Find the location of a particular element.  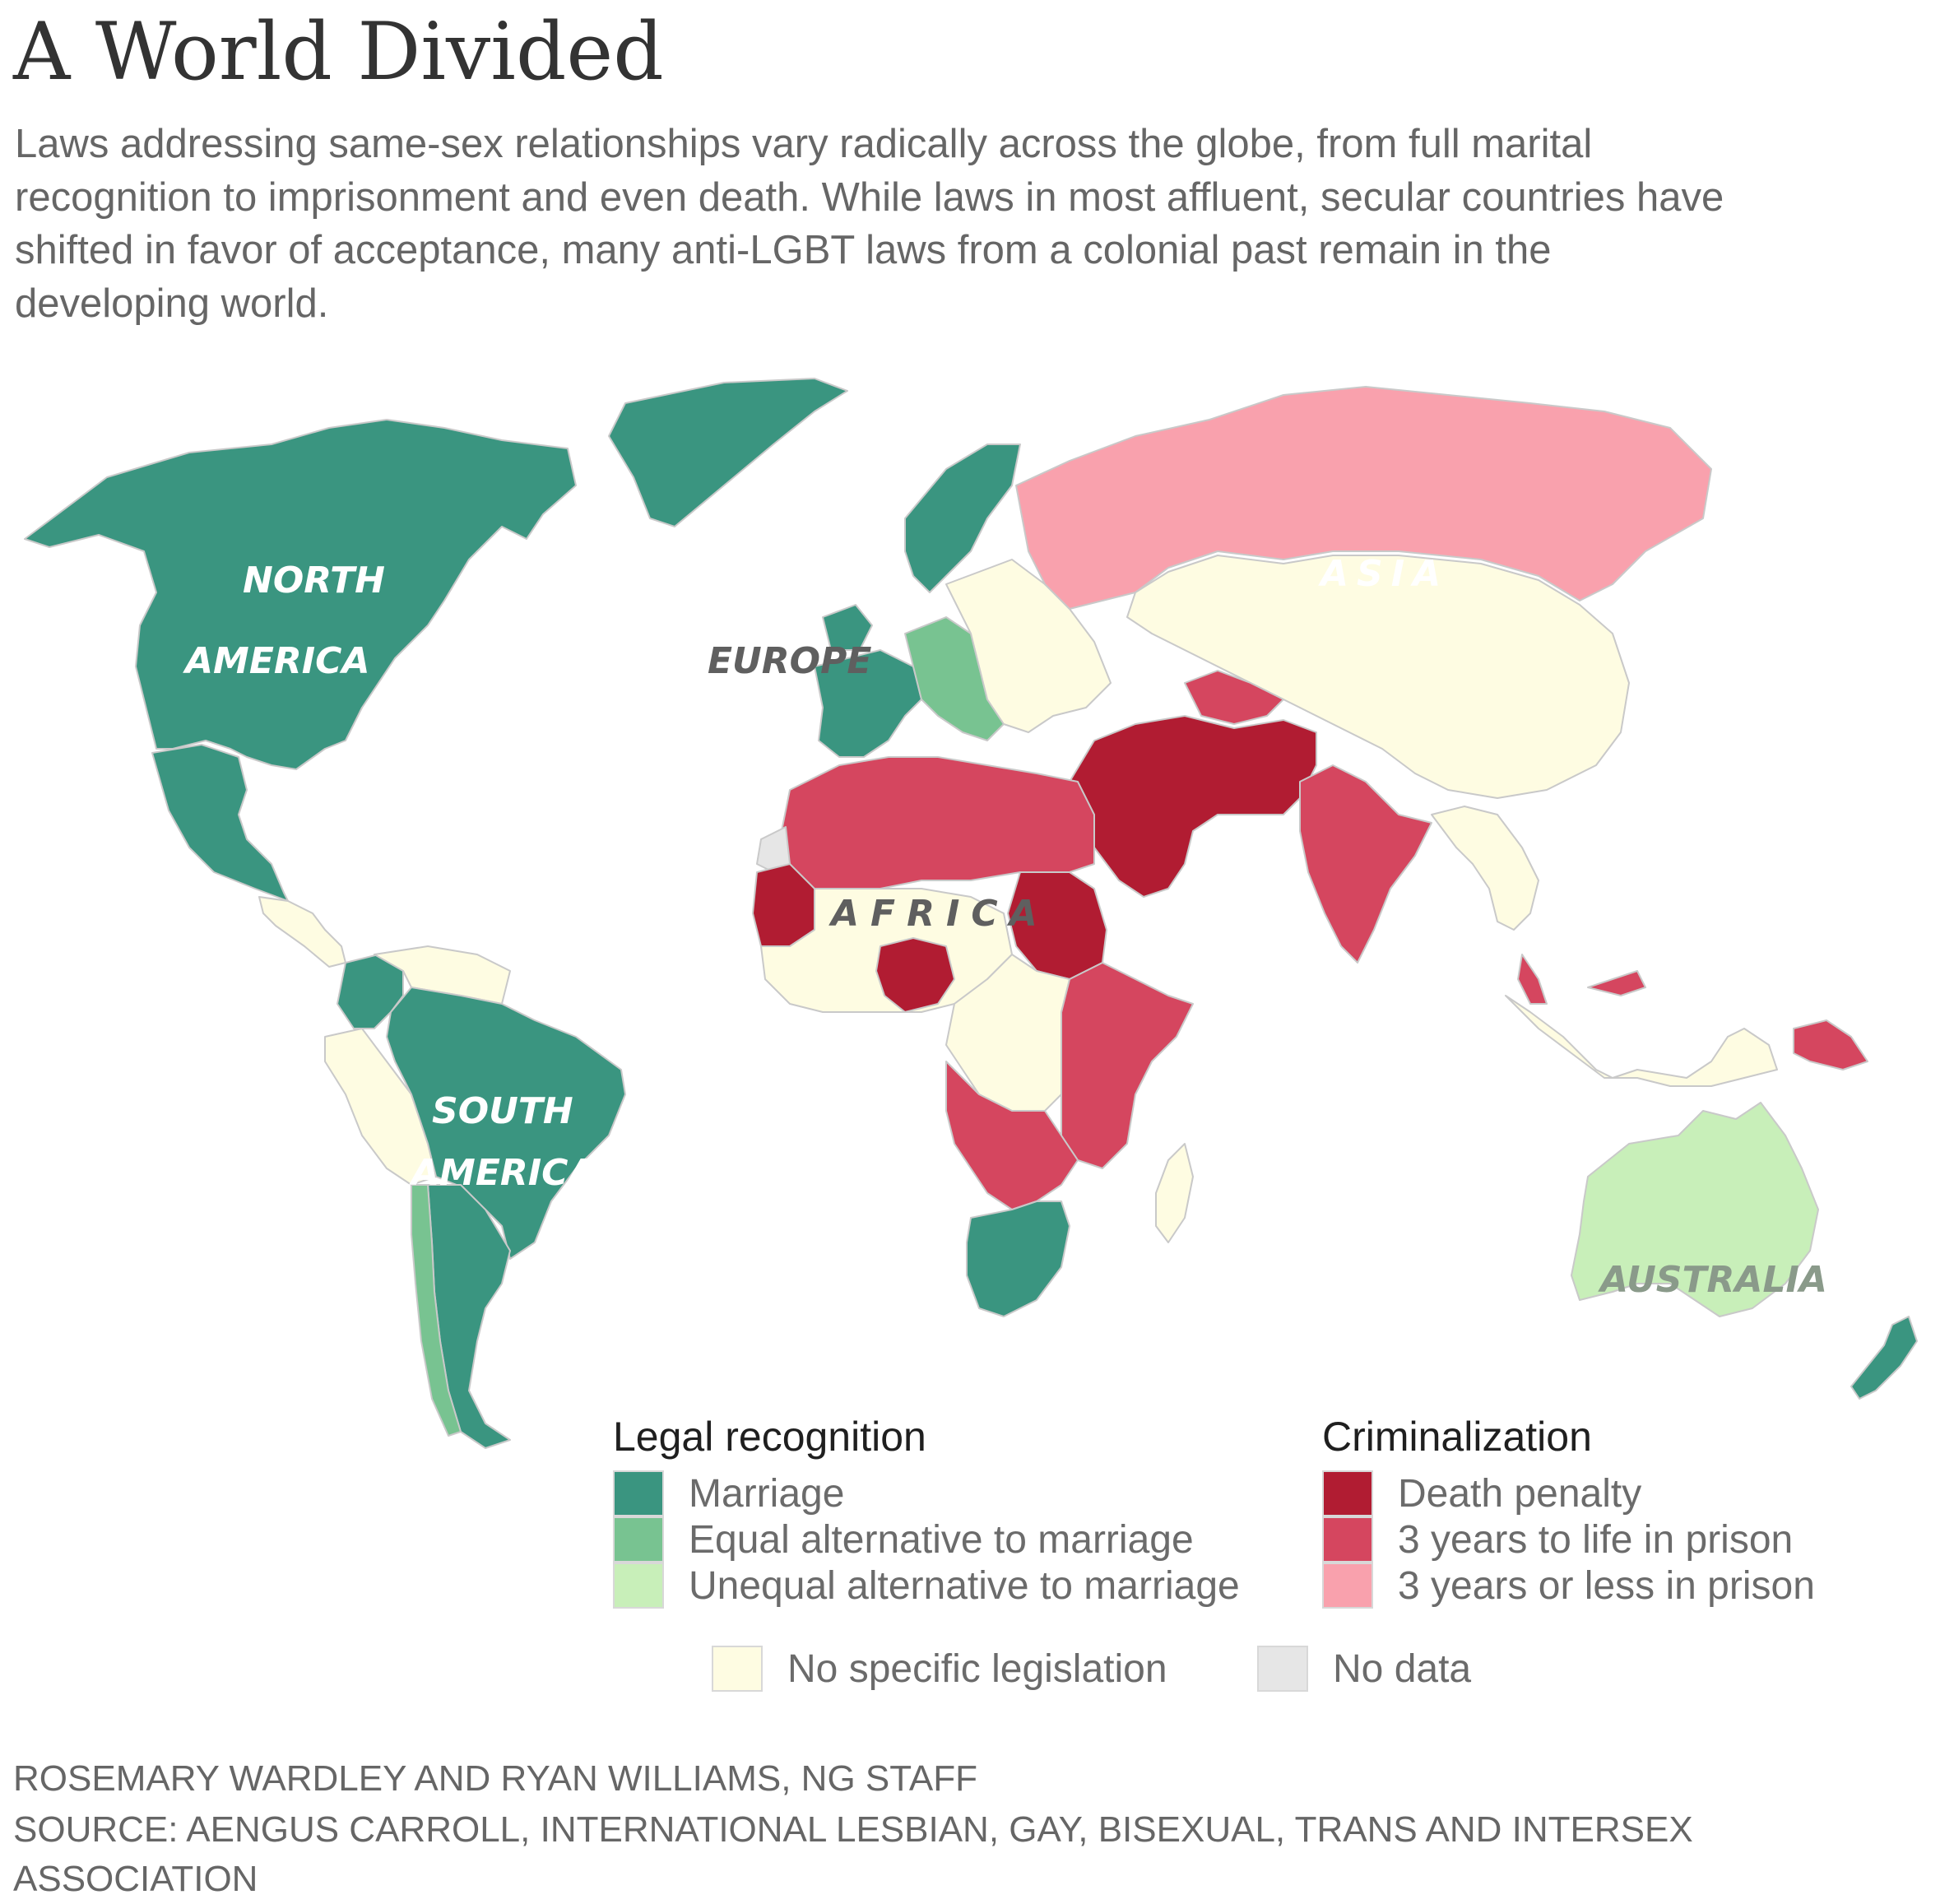

legend-label: No specific legislation is located at coordinates (977, 1668).